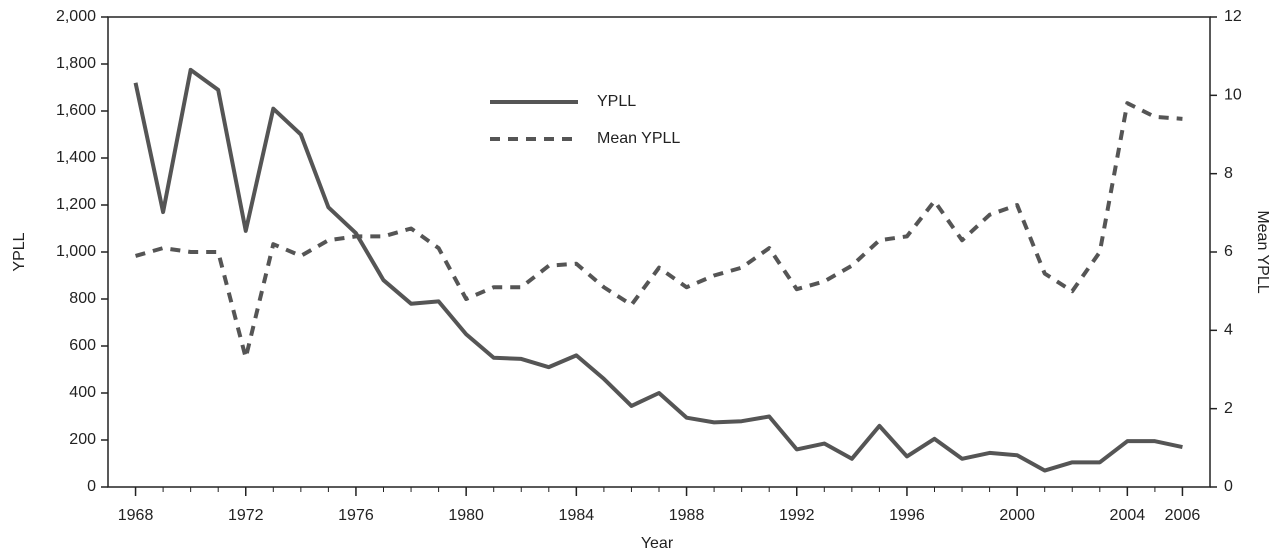  I want to click on y2-tick-label: 4, so click(1228, 330).